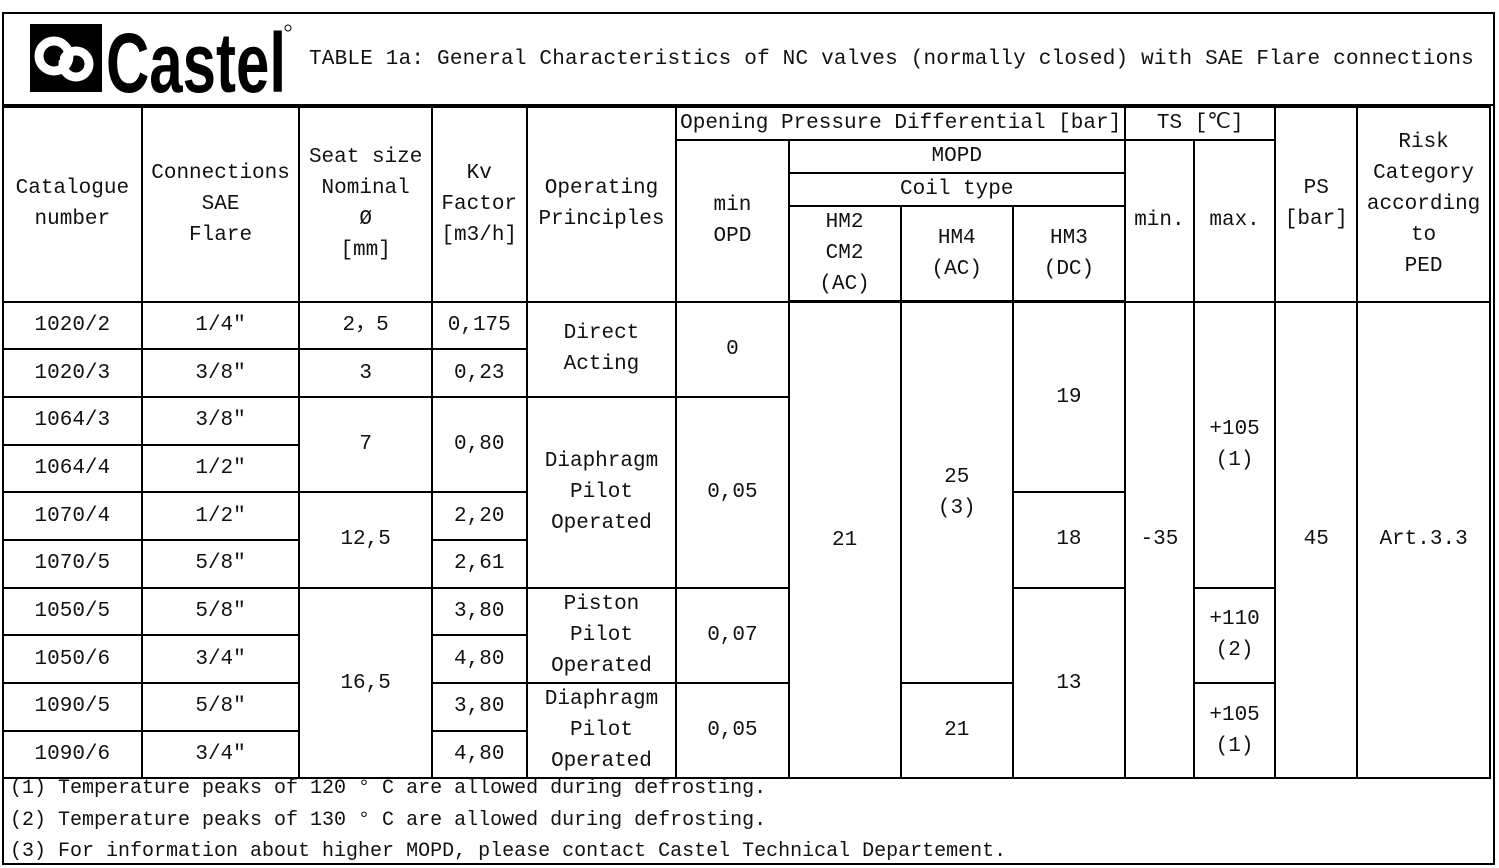  Describe the element at coordinates (1069, 540) in the screenshot. I see `cell-hm3: 18` at that location.